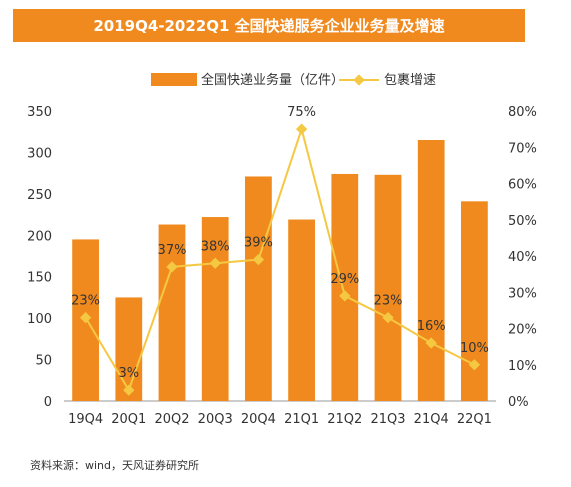 The width and height of the screenshot is (571, 487). Describe the element at coordinates (301, 419) in the screenshot. I see `x-tick-label: 21Q1` at that location.